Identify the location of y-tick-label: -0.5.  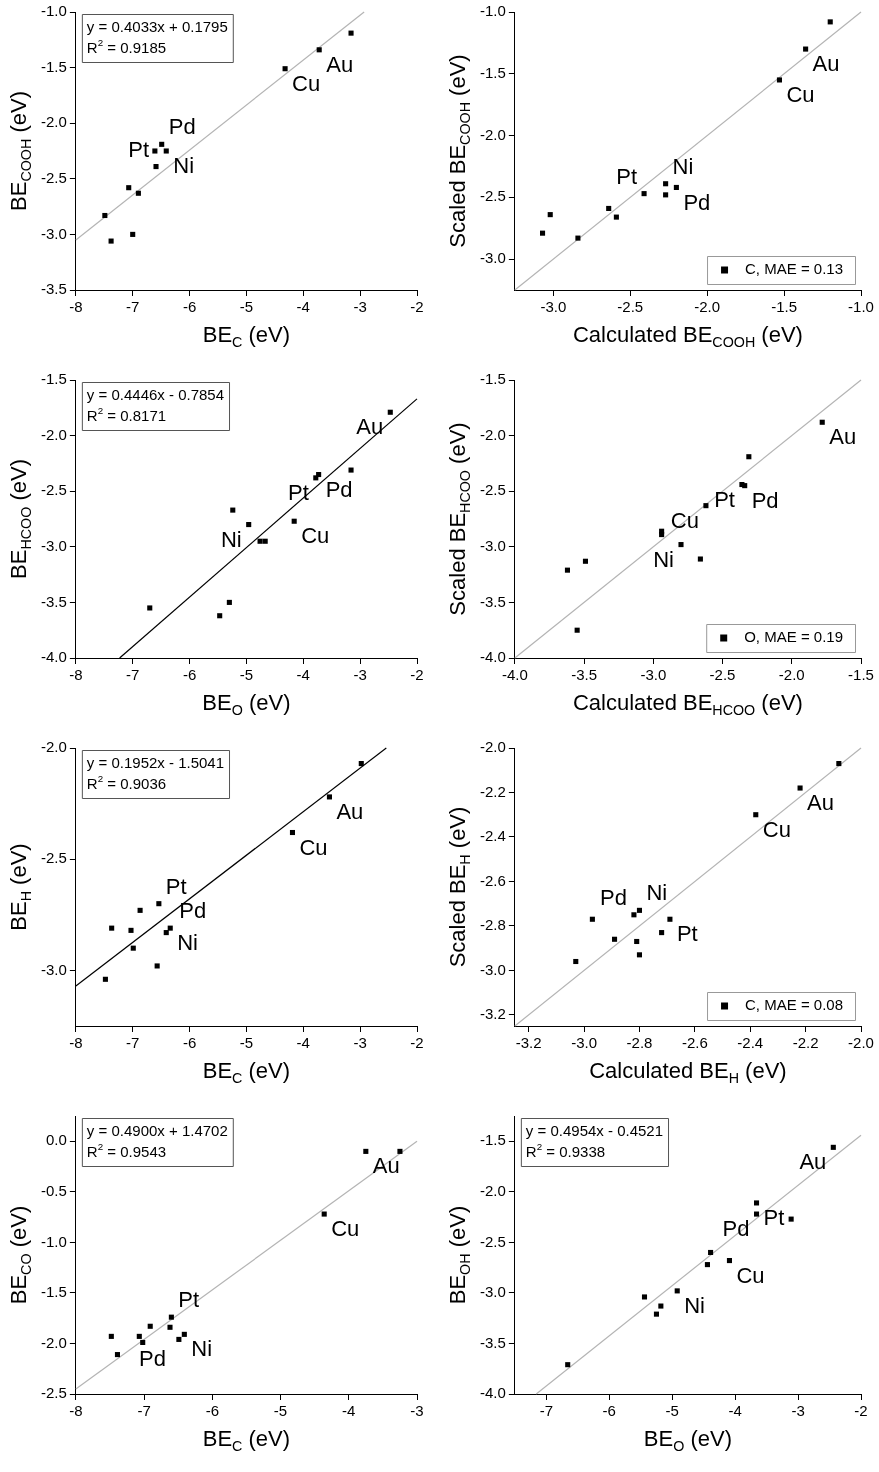
(53, 1190).